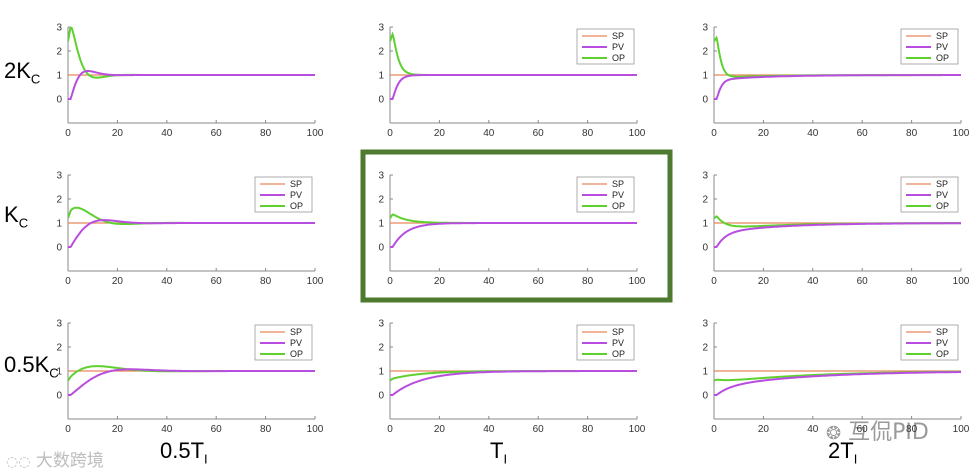 The height and width of the screenshot is (473, 978). Describe the element at coordinates (18, 462) in the screenshot. I see `watermark-left-icon: ◌◌` at that location.